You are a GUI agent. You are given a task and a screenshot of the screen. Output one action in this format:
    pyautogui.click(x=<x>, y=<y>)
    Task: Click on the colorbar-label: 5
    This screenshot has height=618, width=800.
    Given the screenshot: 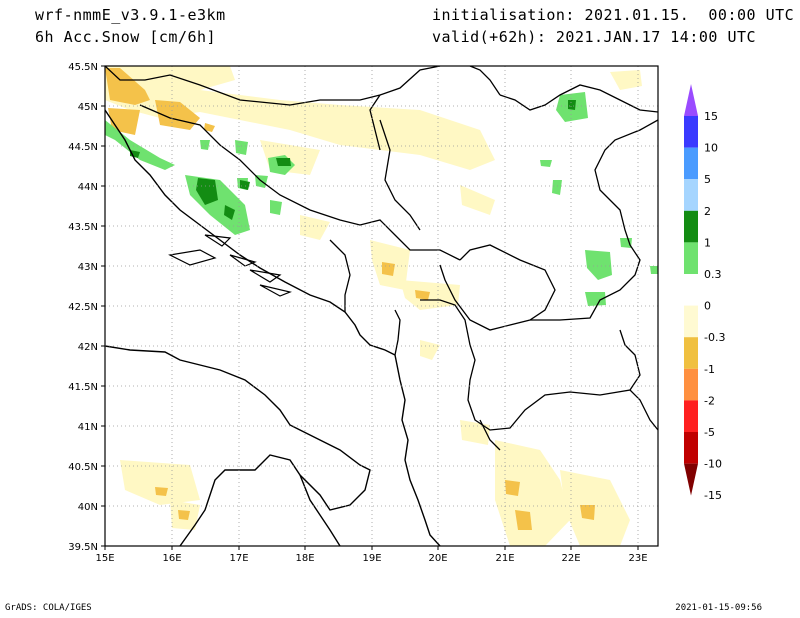 What is the action you would take?
    pyautogui.click(x=707, y=179)
    